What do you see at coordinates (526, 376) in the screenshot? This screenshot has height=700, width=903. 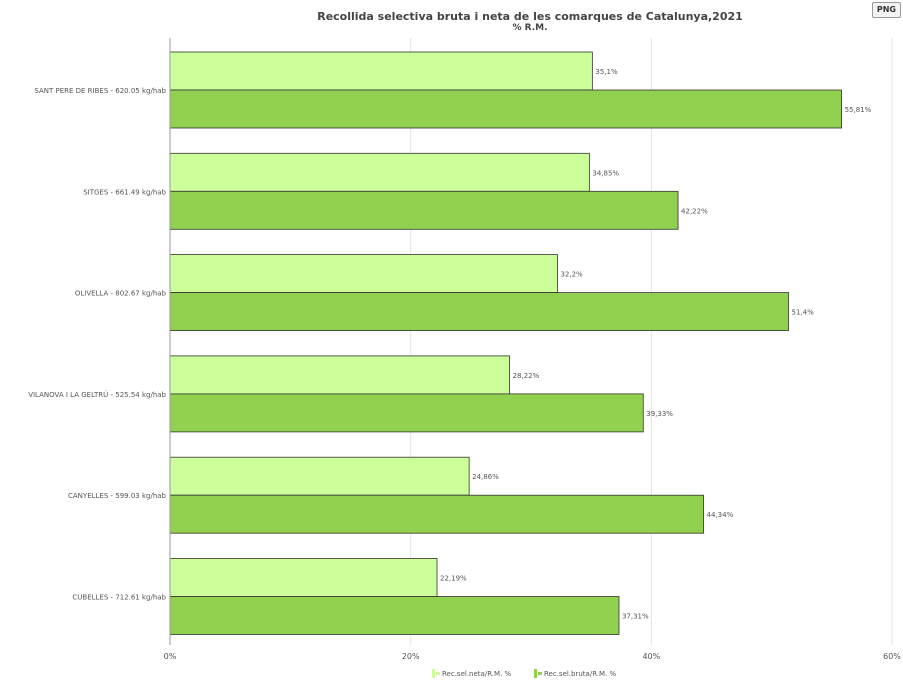 I see `data-label: 28,22%` at bounding box center [526, 376].